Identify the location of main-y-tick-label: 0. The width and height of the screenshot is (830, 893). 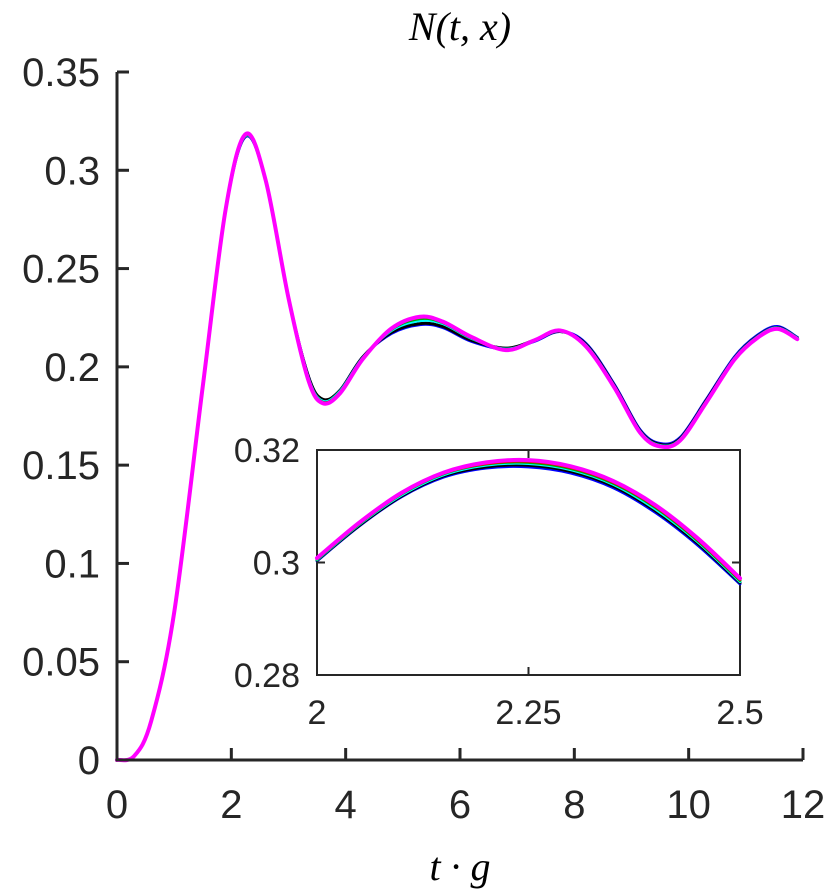
(89, 761).